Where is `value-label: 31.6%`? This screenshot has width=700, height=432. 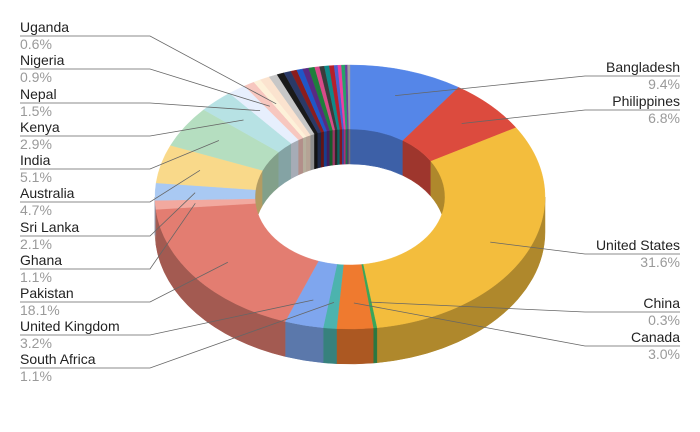
value-label: 31.6% is located at coordinates (660, 262).